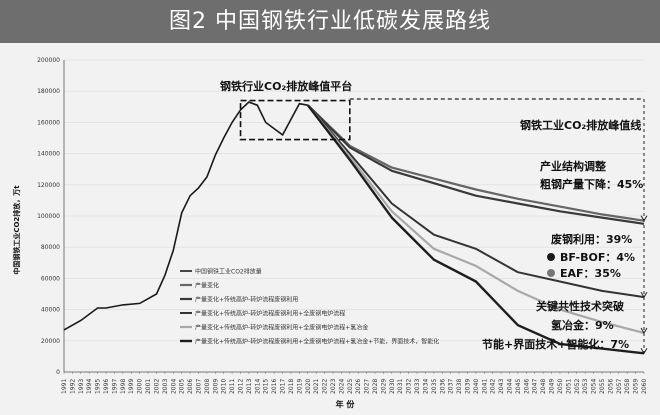 The image size is (660, 415). I want to click on x-tick-label: 2046, so click(526, 386).